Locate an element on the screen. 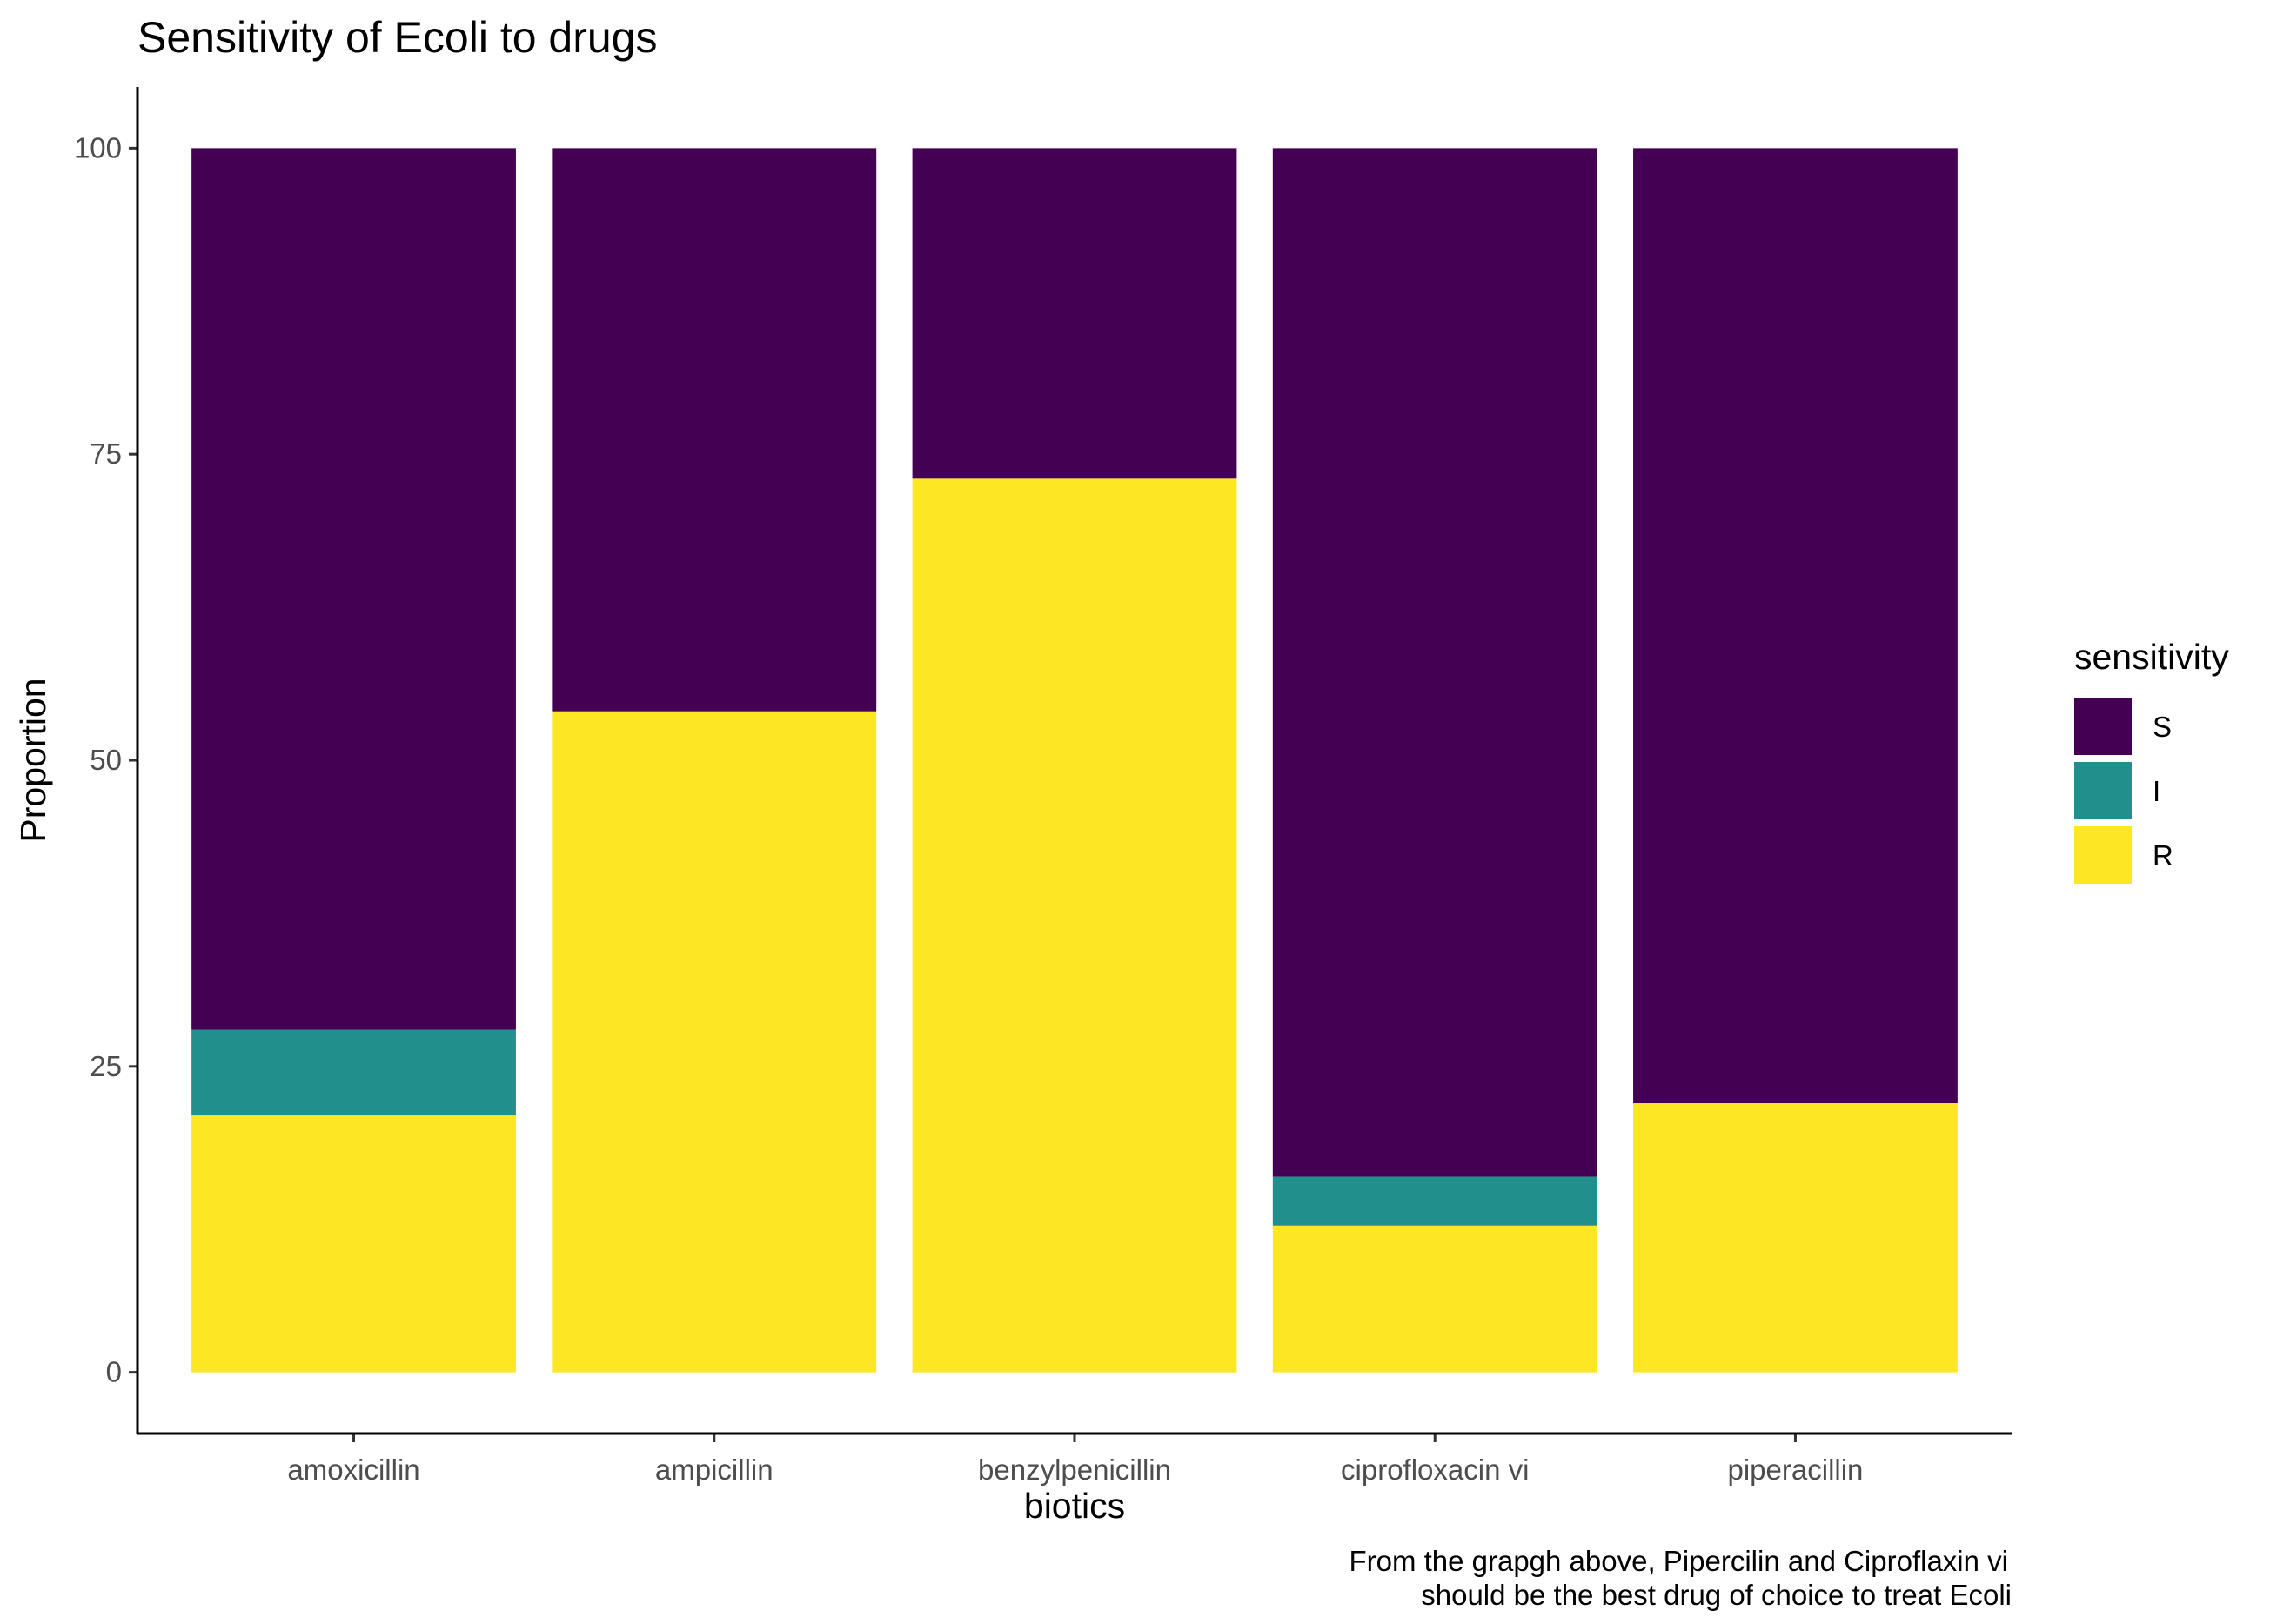  bar-ciprofloxacin-vi-i is located at coordinates (1434, 1201).